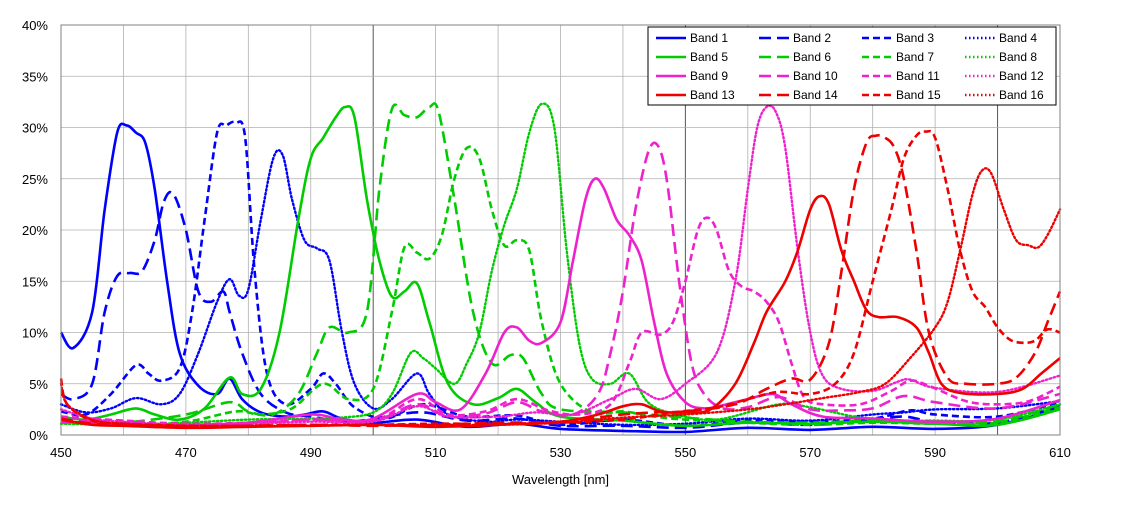 The width and height of the screenshot is (1128, 505). What do you see at coordinates (709, 76) in the screenshot?
I see `legend-label-band-9: Band 9` at bounding box center [709, 76].